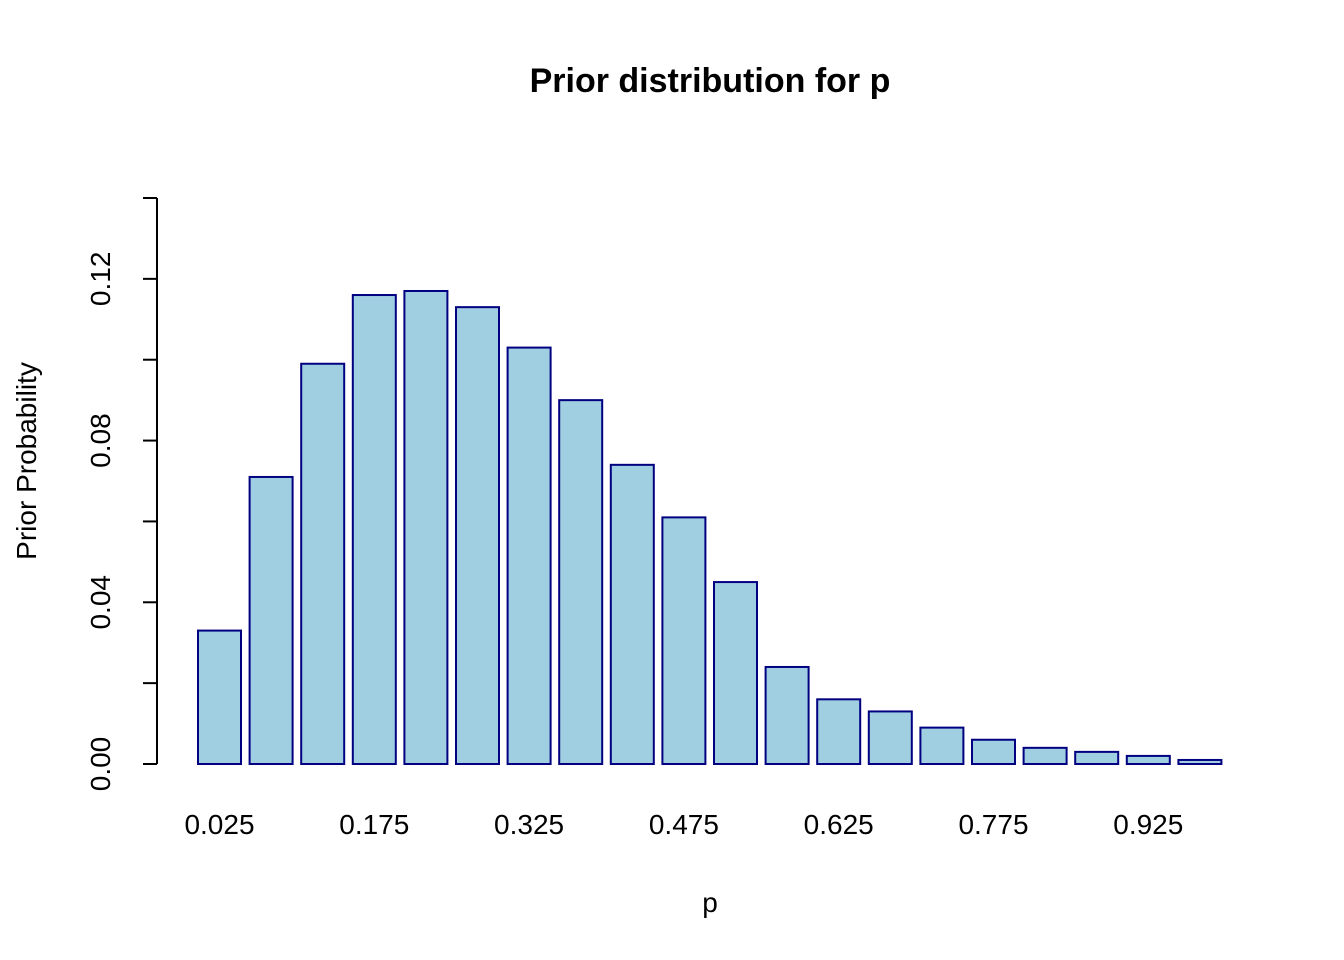 Image resolution: width=1344 pixels, height=960 pixels. Describe the element at coordinates (993, 824) in the screenshot. I see `x-tick-label: 0.775` at that location.